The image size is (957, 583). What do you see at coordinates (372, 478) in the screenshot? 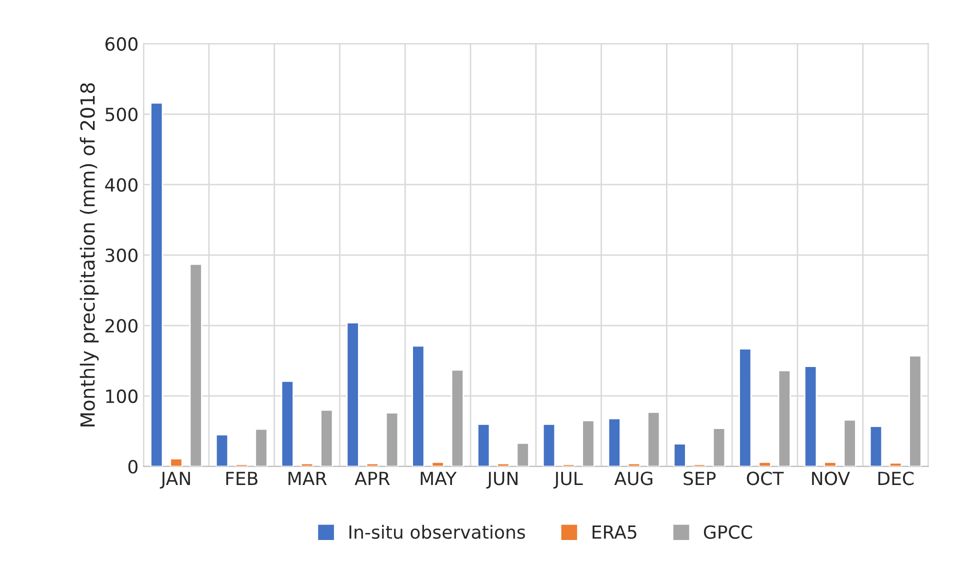
I see `x-tick-label: APR` at bounding box center [372, 478].